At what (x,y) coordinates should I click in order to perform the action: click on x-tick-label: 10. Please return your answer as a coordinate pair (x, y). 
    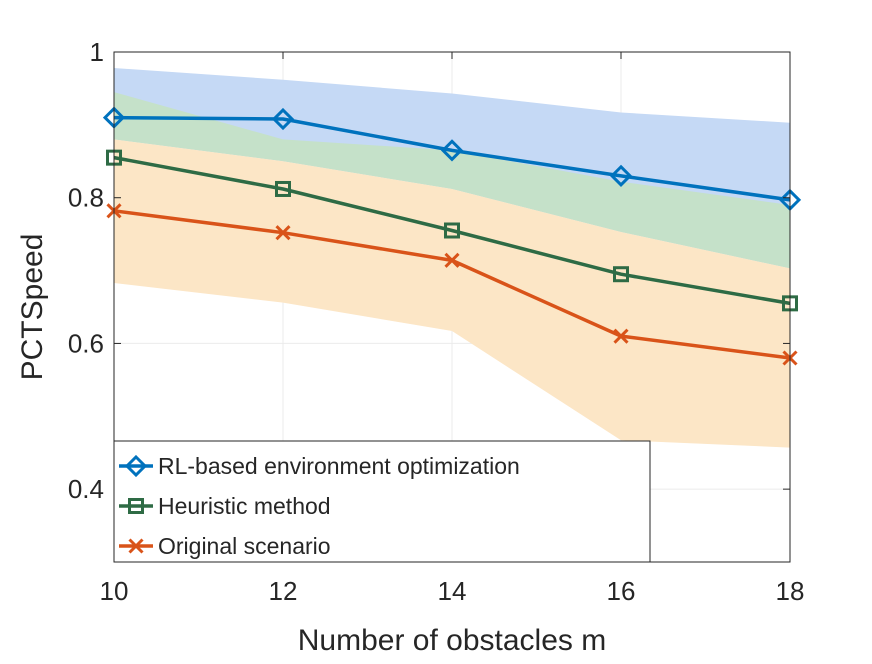
    Looking at the image, I should click on (114, 591).